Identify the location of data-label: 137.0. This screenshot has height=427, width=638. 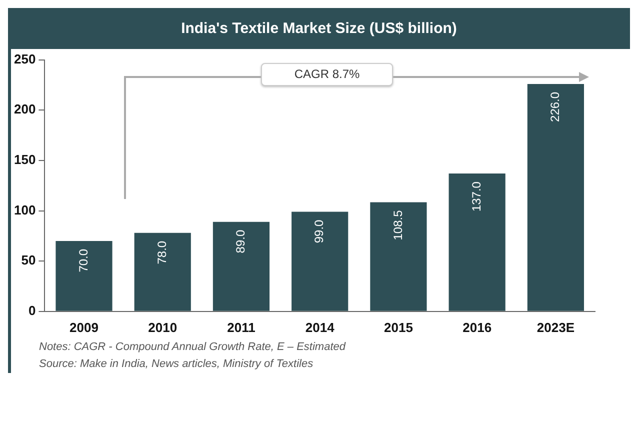
(476, 196).